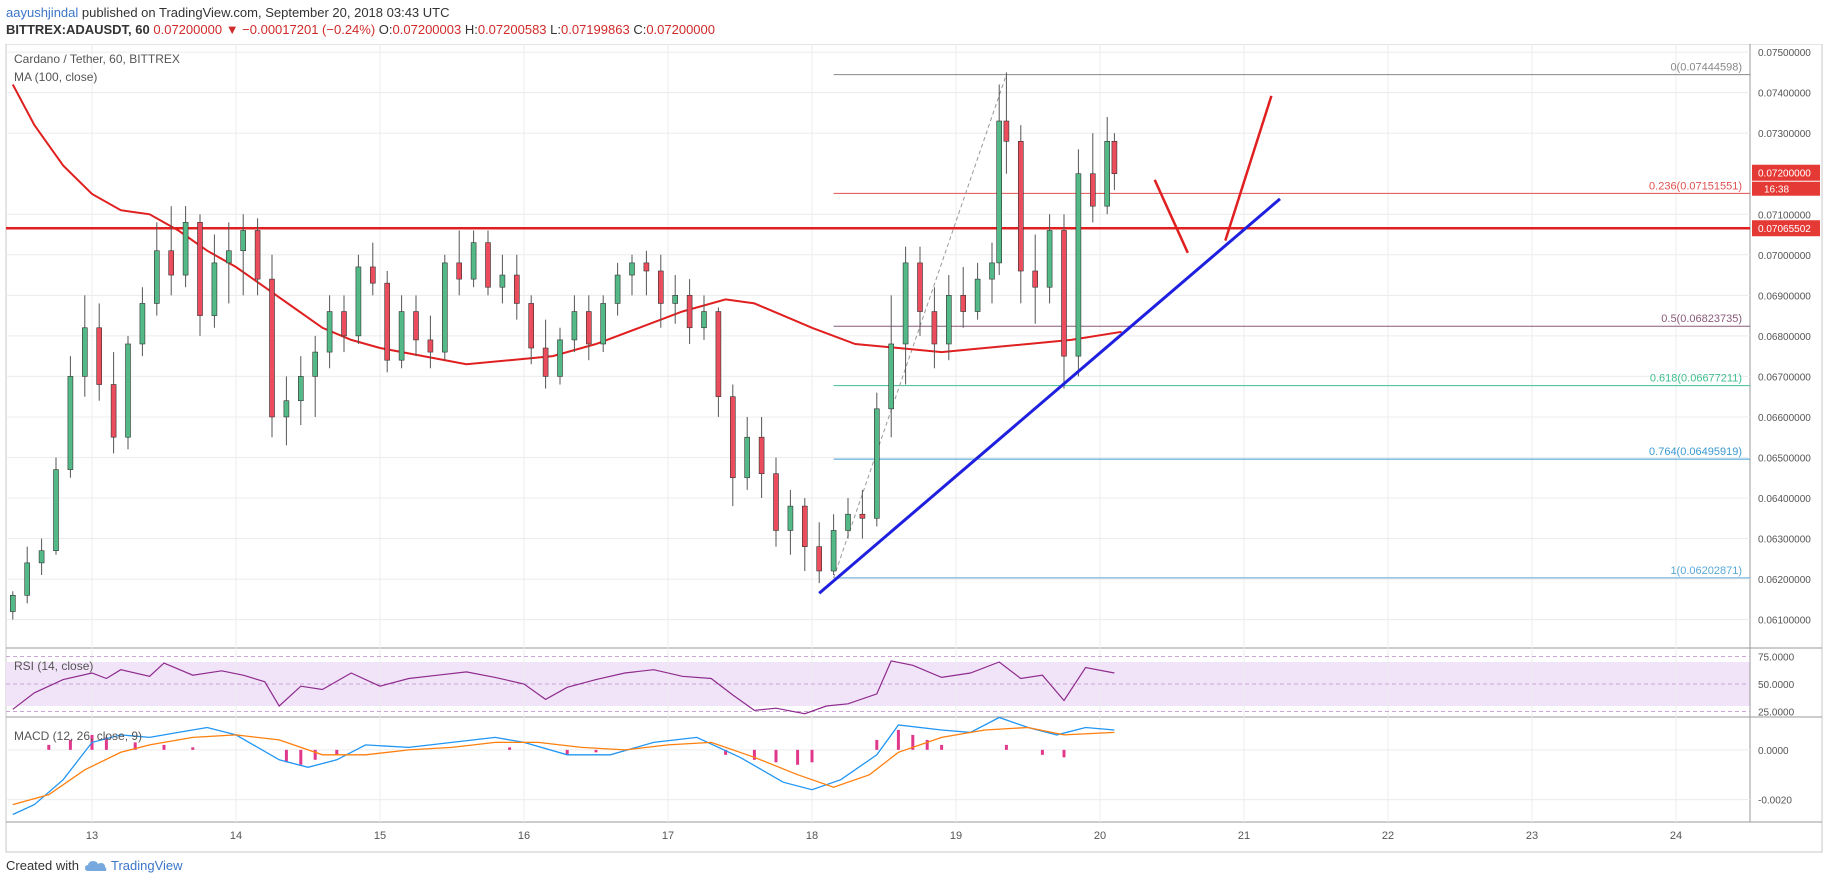 The width and height of the screenshot is (1828, 885). Describe the element at coordinates (1248, 168) in the screenshot. I see `projection-up-line` at that location.